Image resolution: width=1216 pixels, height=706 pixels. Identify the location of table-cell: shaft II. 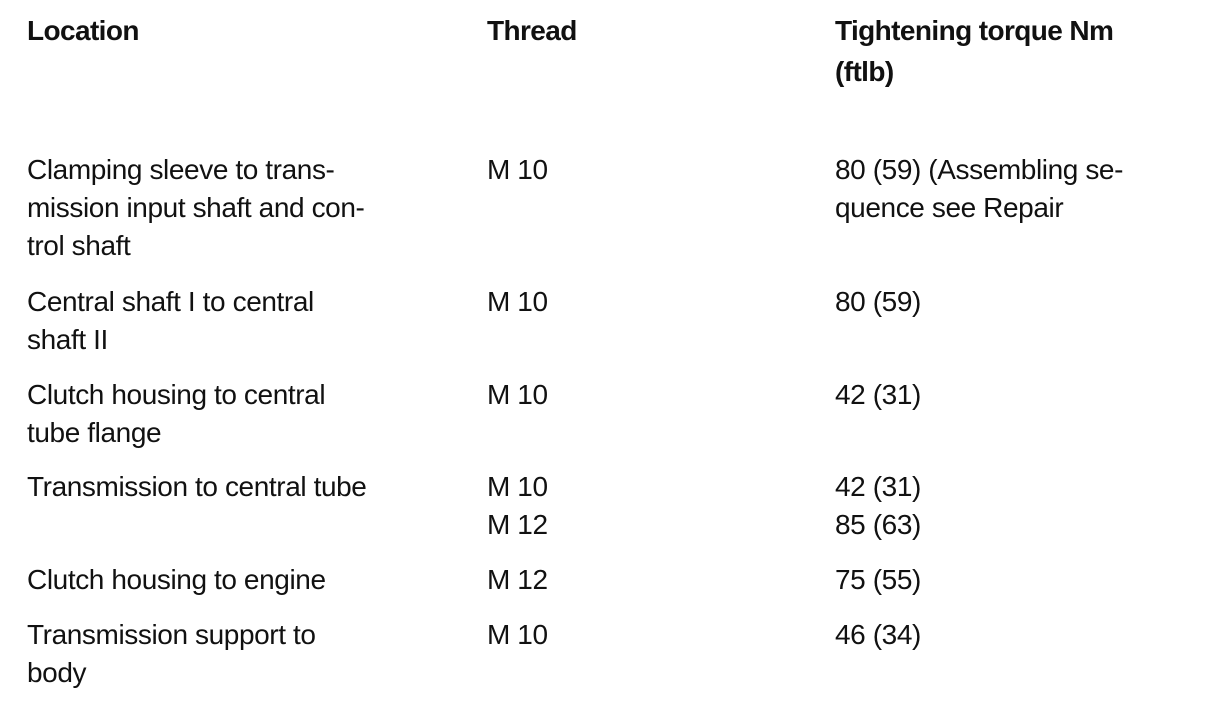
(67, 339).